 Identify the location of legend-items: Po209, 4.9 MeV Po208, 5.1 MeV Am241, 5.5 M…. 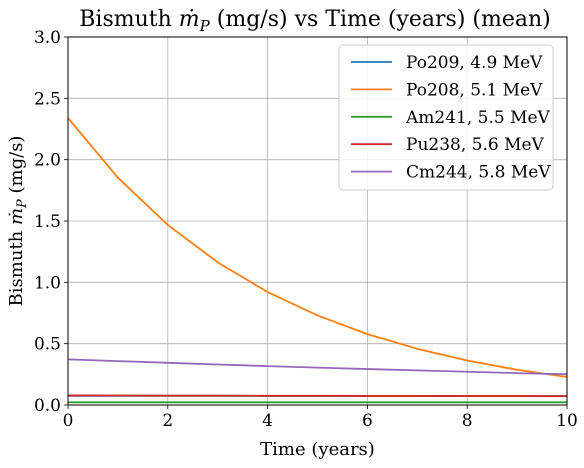
(451, 118).